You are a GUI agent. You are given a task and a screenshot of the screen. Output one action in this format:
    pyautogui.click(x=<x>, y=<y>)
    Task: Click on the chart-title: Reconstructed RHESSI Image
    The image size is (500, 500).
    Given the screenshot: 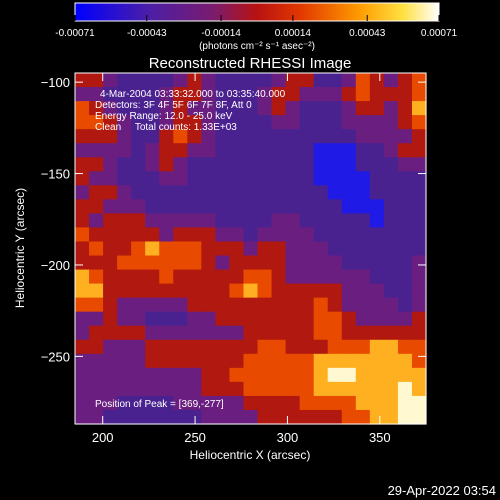 What is the action you would take?
    pyautogui.click(x=250, y=63)
    